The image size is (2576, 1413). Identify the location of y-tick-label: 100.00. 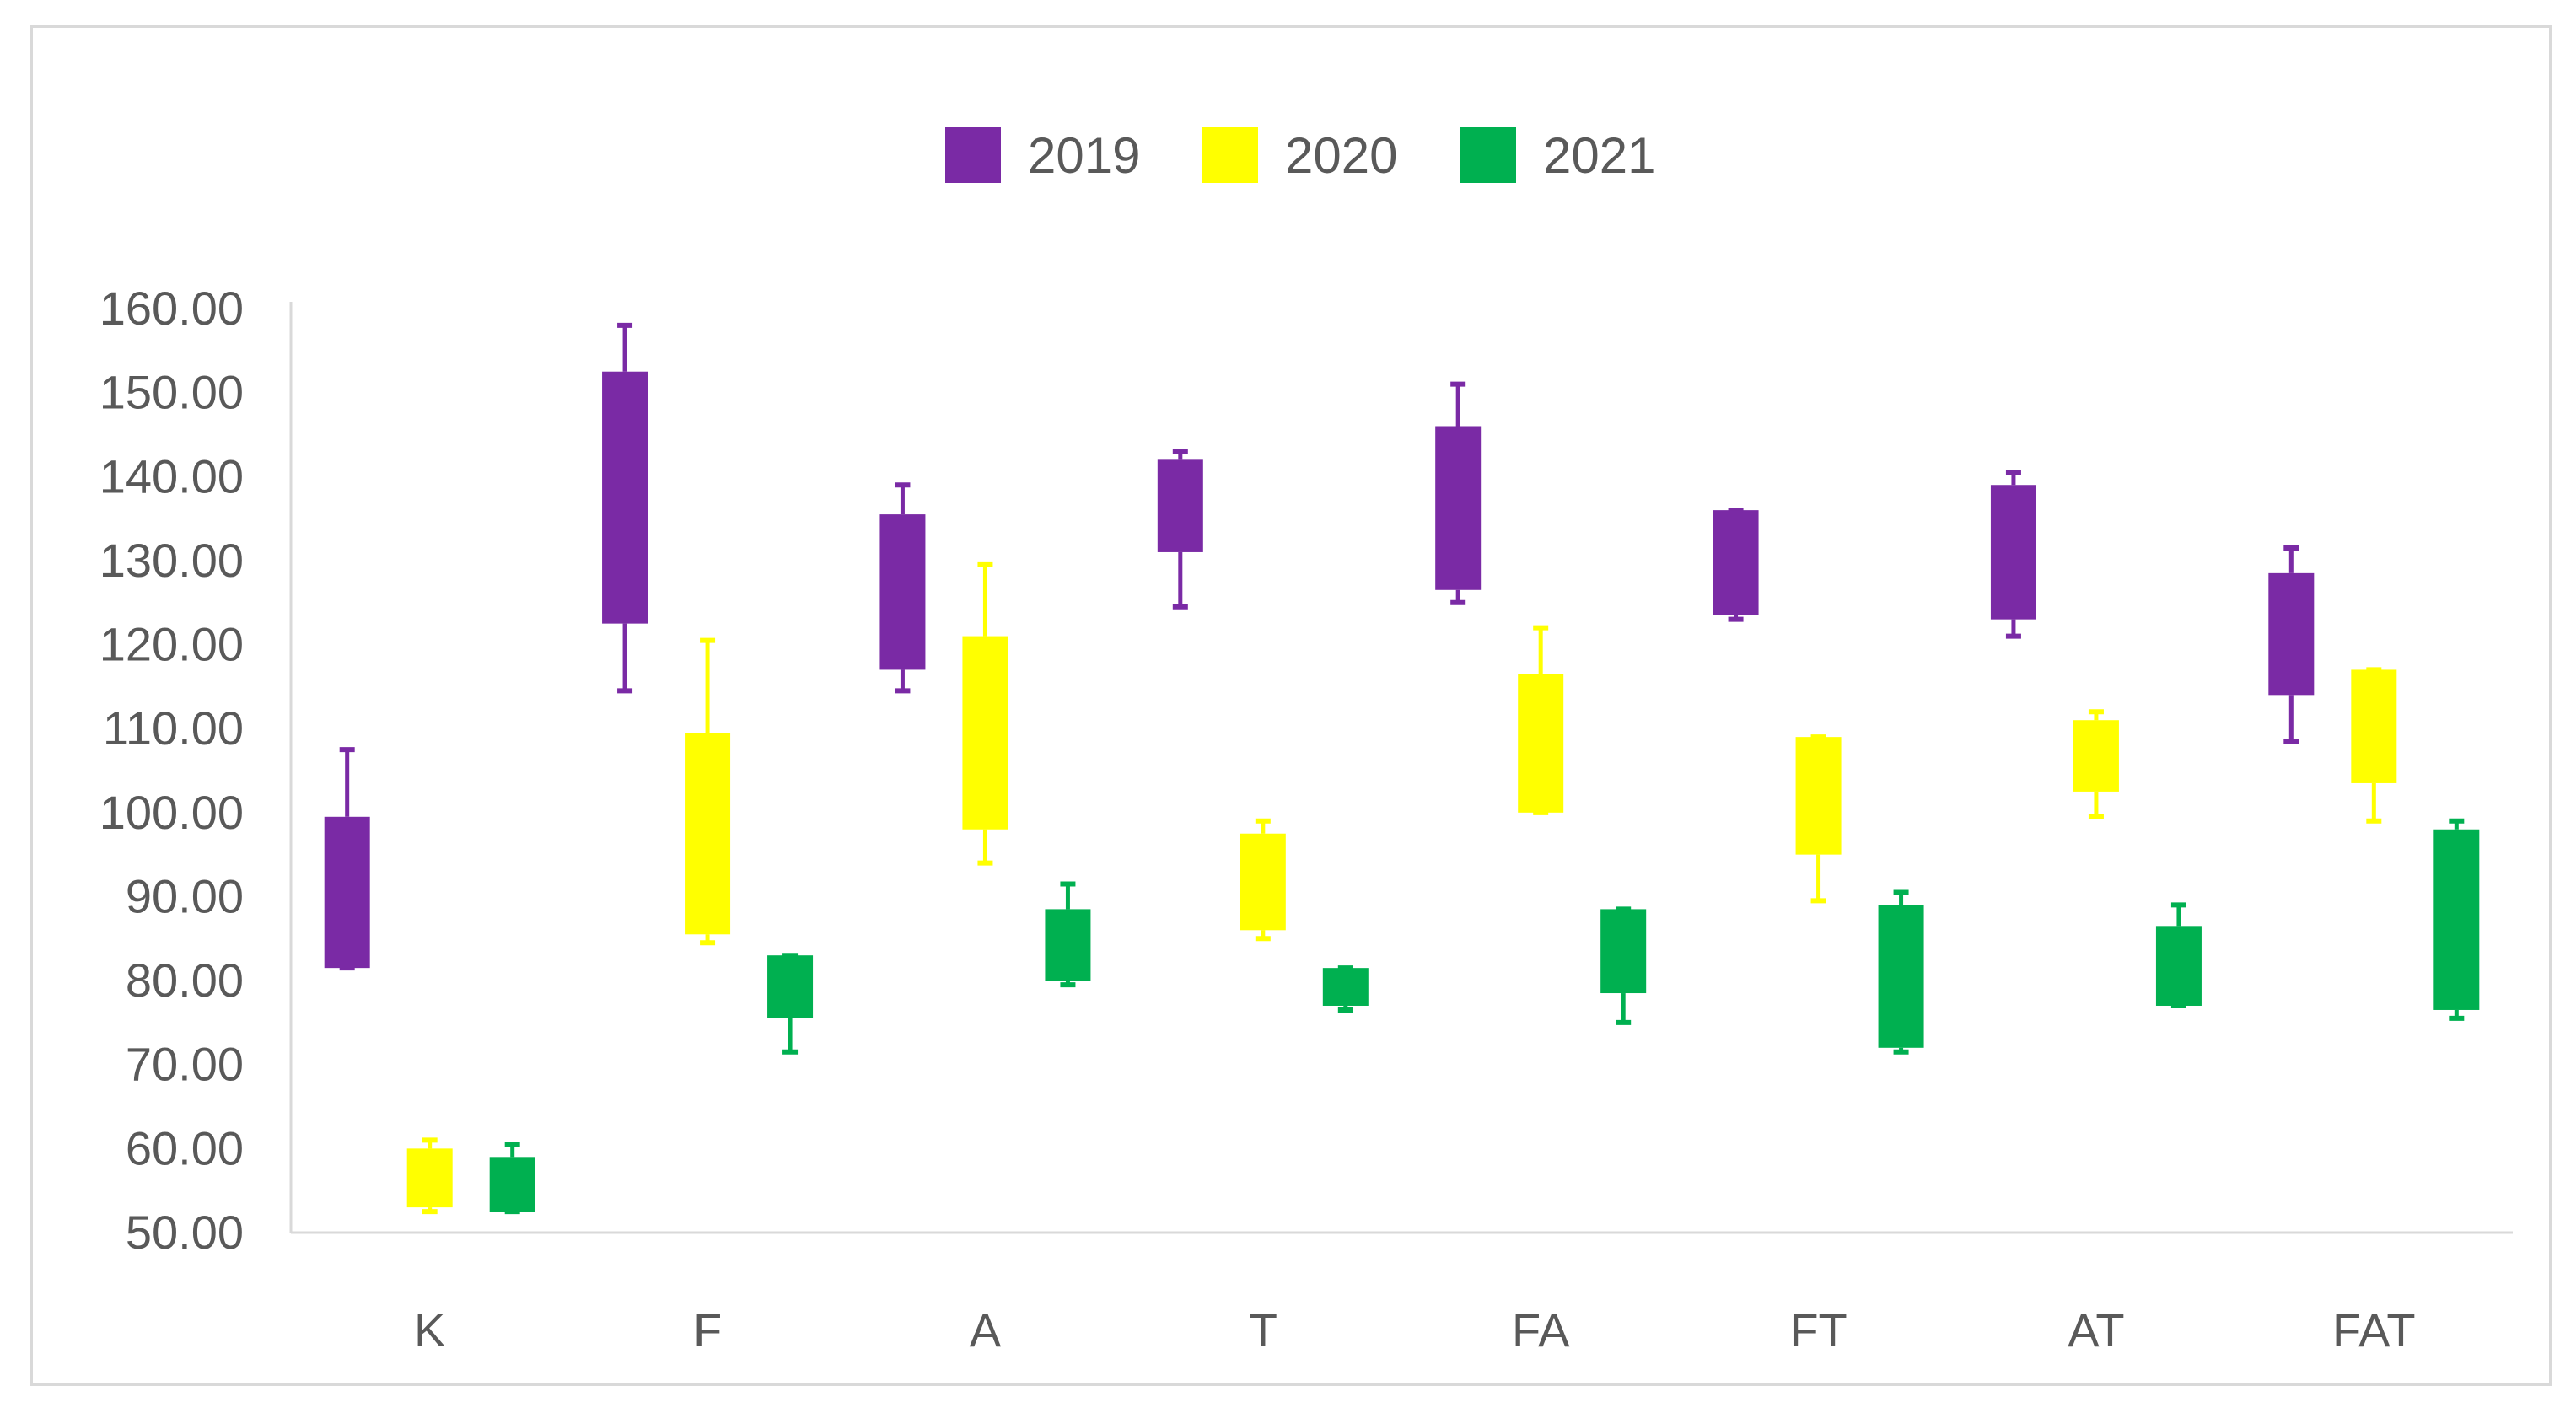
(171, 813).